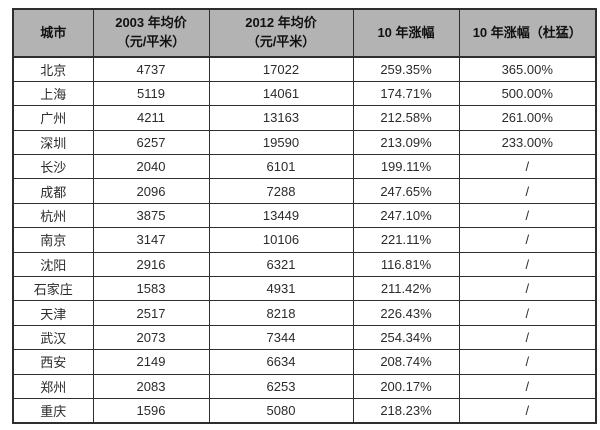 The height and width of the screenshot is (430, 600). Describe the element at coordinates (151, 41) in the screenshot. I see `header-2003-line2: （元/平米）` at that location.